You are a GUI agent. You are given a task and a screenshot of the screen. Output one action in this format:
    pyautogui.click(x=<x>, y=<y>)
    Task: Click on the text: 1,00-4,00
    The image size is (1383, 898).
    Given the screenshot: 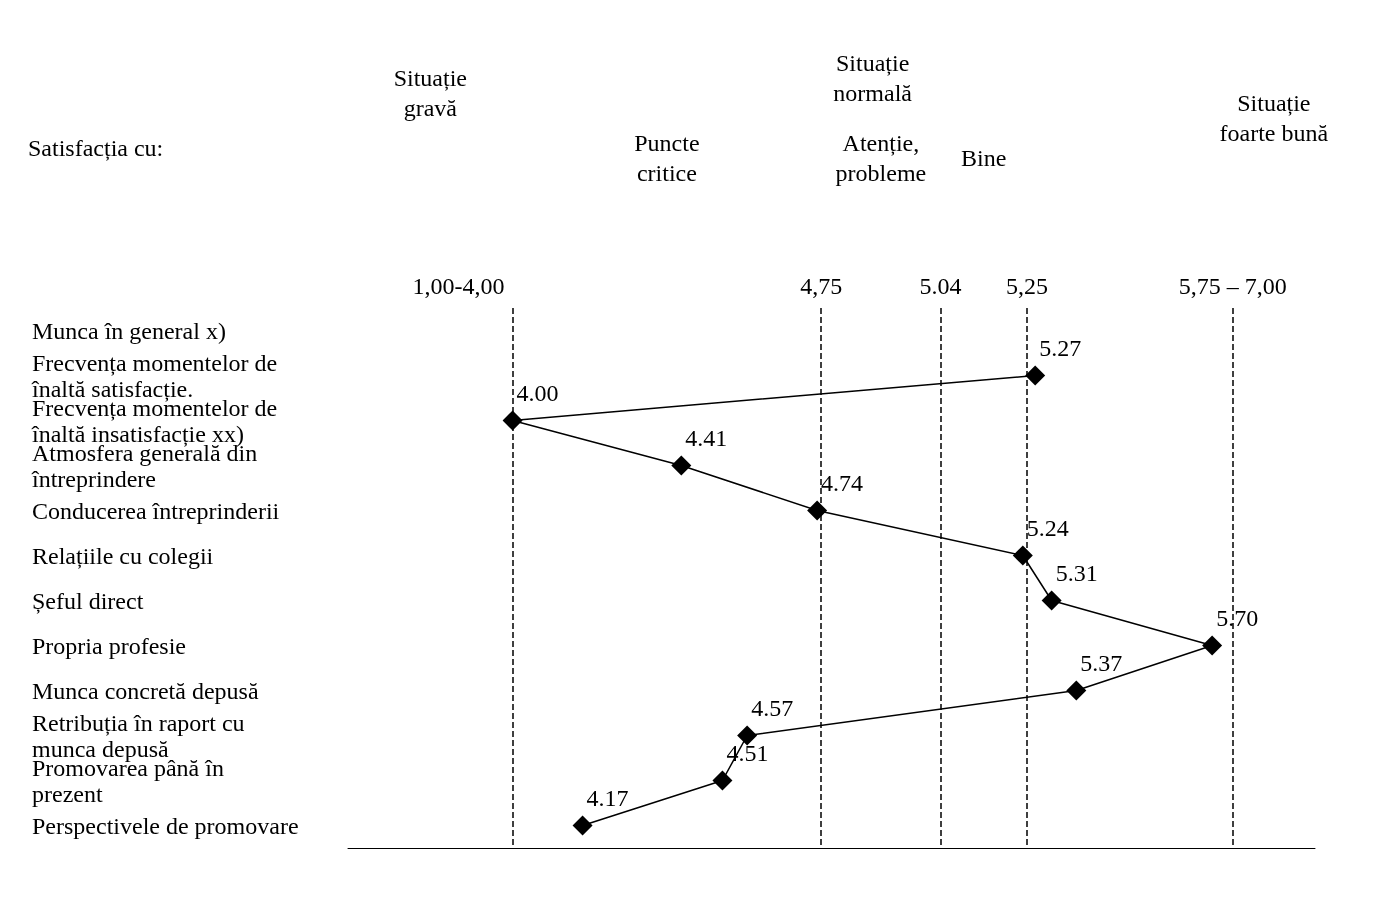 What is the action you would take?
    pyautogui.click(x=458, y=286)
    